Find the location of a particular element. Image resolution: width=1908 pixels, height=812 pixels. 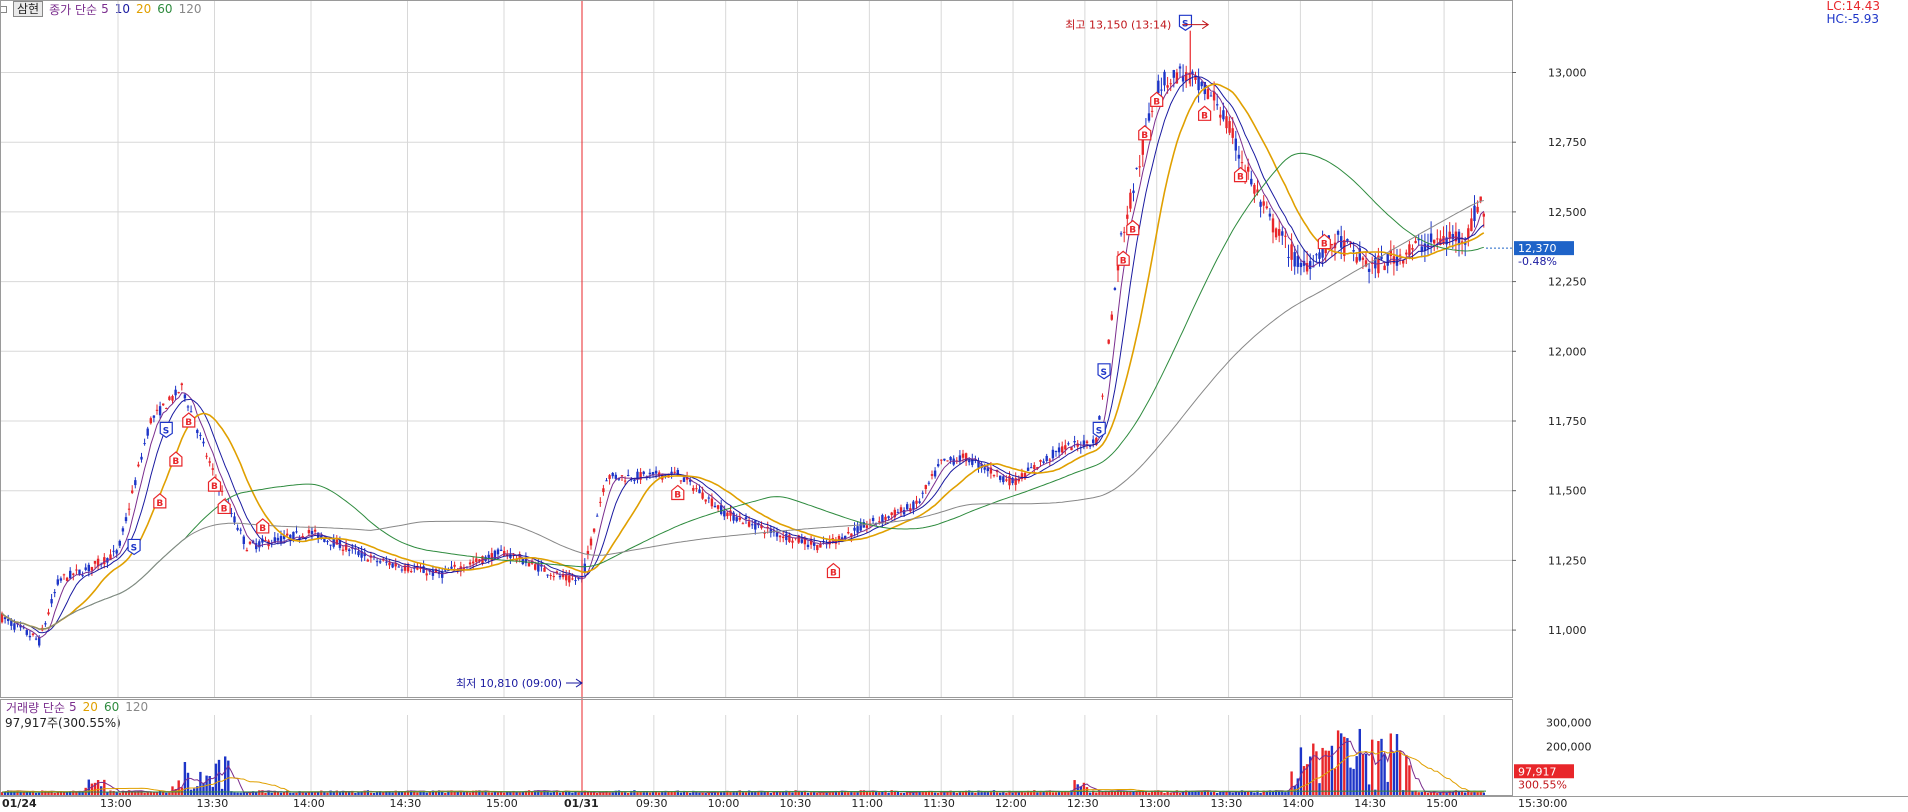

sell-signal-marker: S is located at coordinates (134, 547).